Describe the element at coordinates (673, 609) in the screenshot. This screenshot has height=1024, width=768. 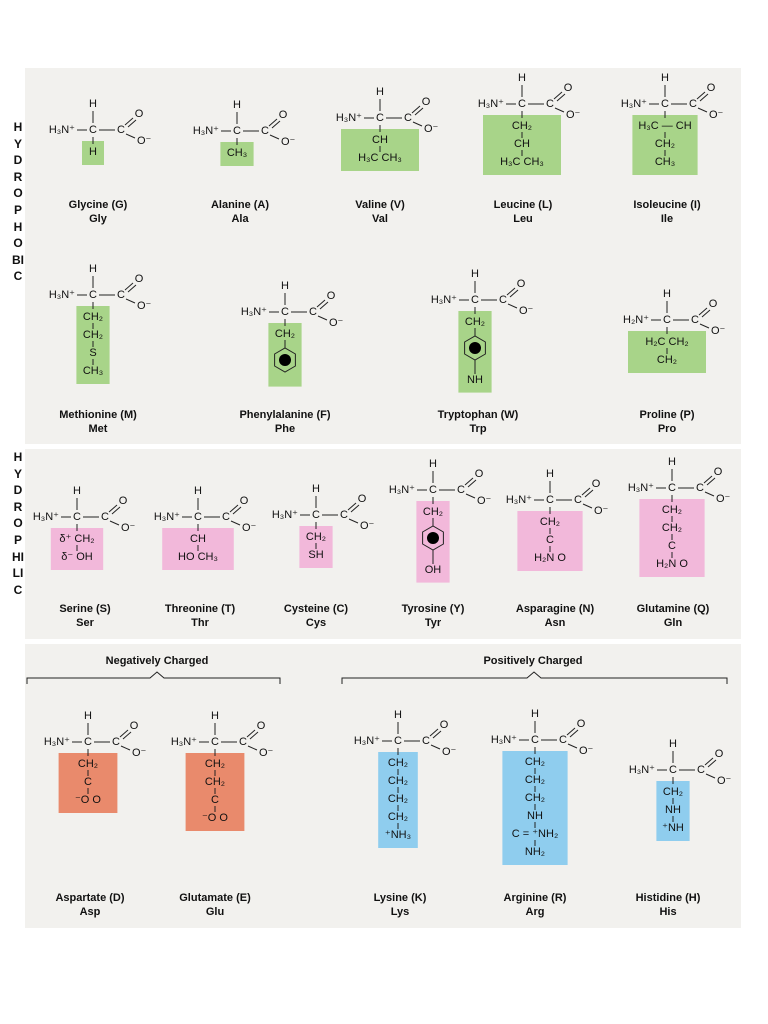
I see `amino-acid-name: Glutamine (Q)` at that location.